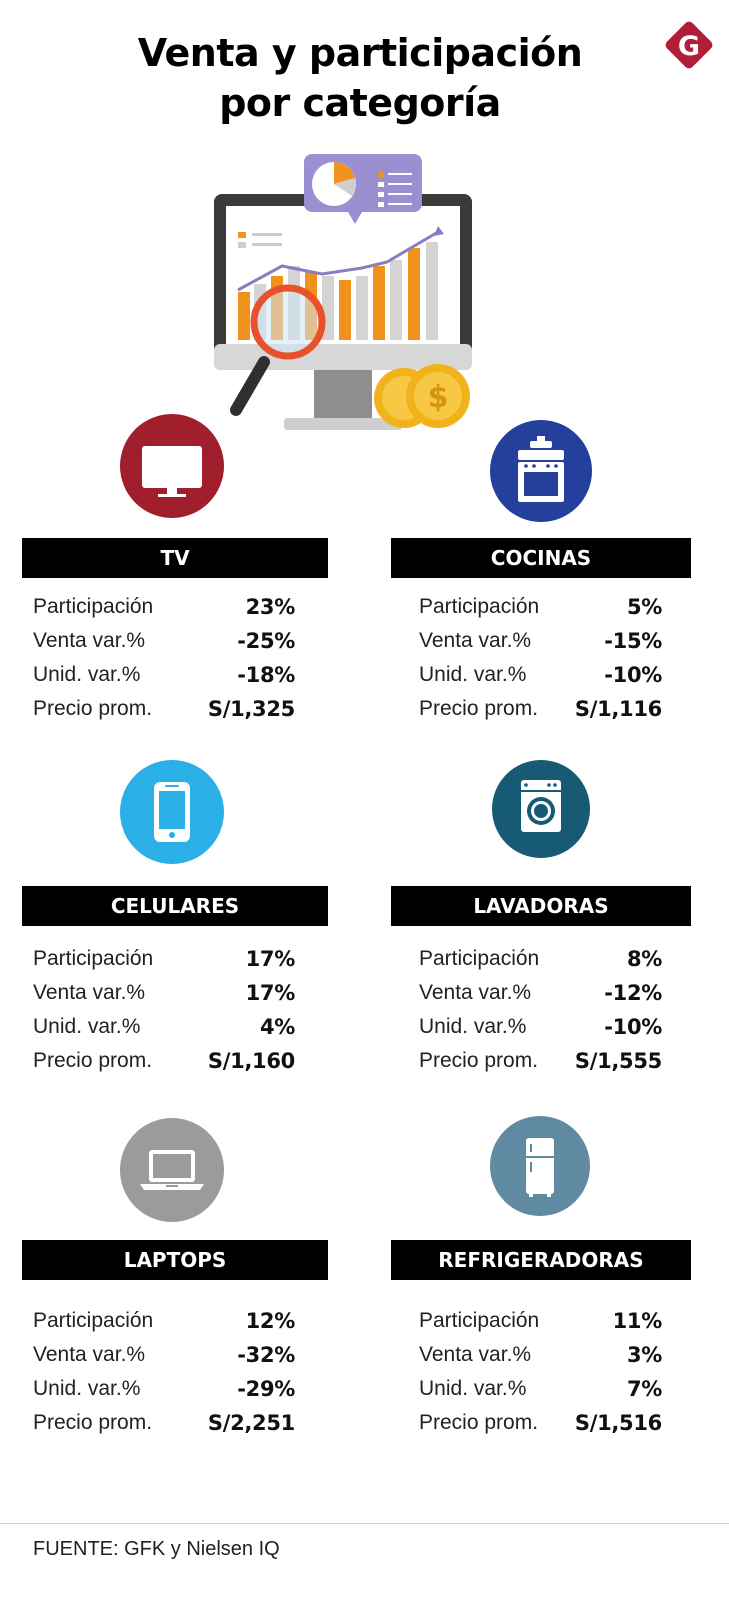 This screenshot has width=729, height=1600. What do you see at coordinates (266, 1389) in the screenshot?
I see `value: -29%` at bounding box center [266, 1389].